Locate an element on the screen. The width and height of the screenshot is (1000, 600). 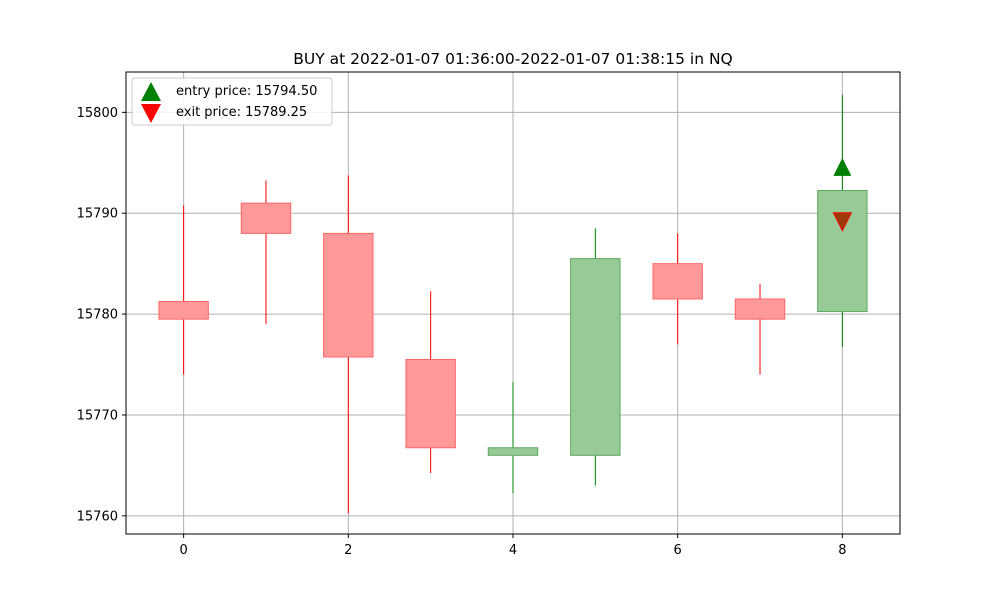
entry-marker-triangle-up-icon is located at coordinates (842, 166).